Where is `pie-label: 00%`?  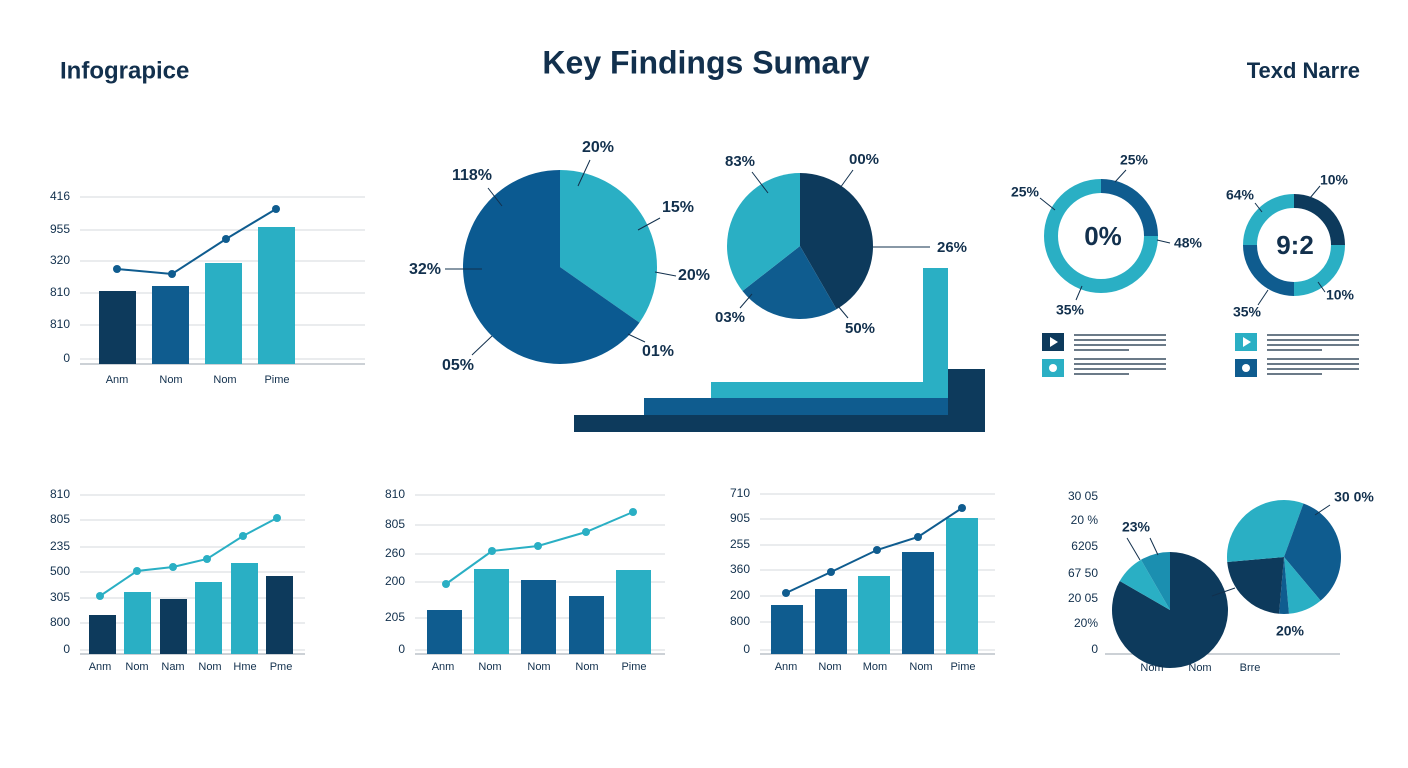
pie-label: 00% is located at coordinates (864, 159).